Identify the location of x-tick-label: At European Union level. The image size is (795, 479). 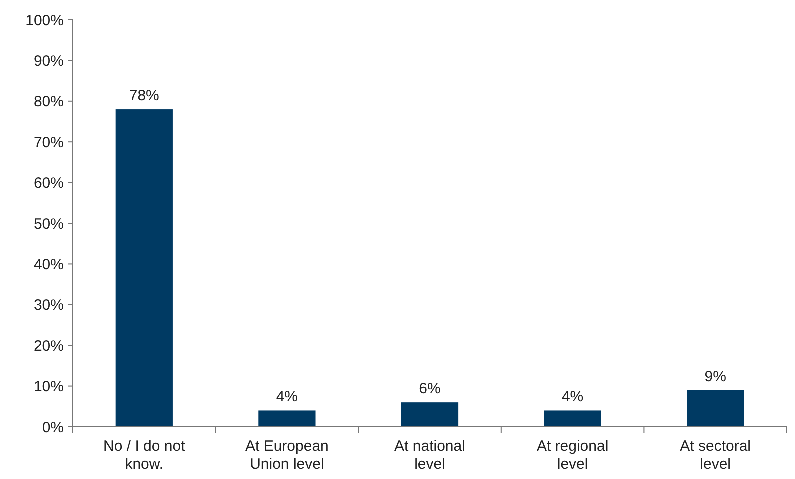
(287, 455).